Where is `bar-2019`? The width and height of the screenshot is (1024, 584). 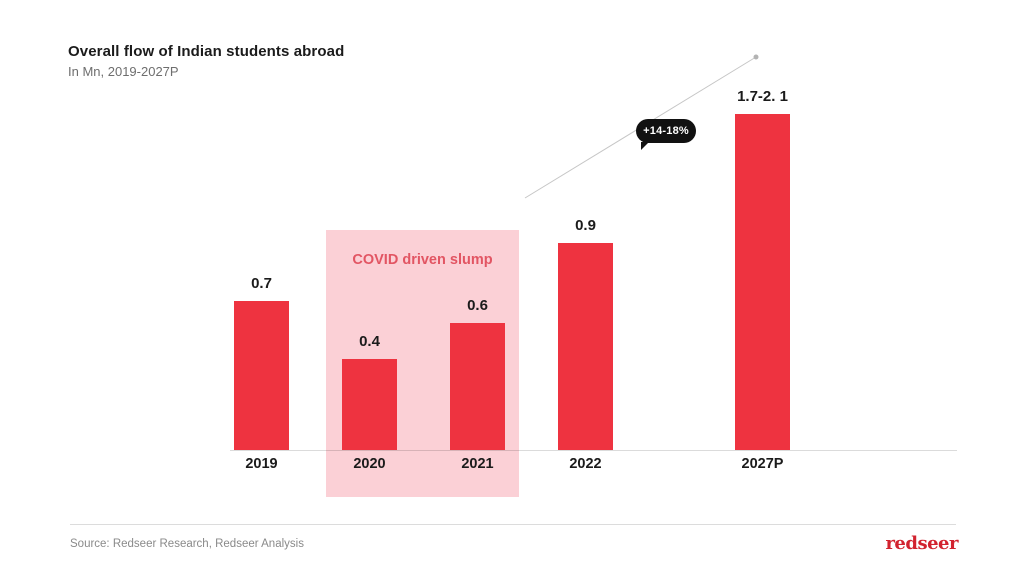
bar-2019 is located at coordinates (261, 375).